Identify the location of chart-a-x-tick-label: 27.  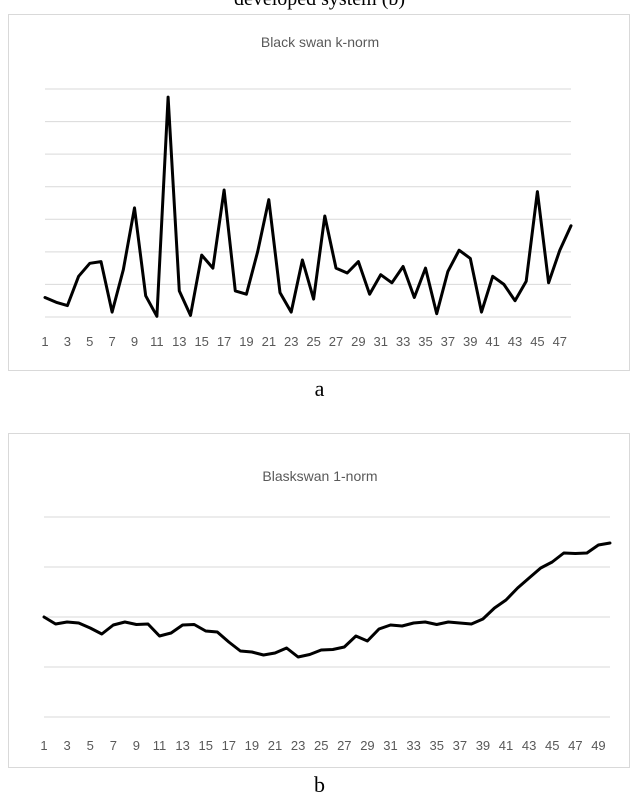
(336, 341).